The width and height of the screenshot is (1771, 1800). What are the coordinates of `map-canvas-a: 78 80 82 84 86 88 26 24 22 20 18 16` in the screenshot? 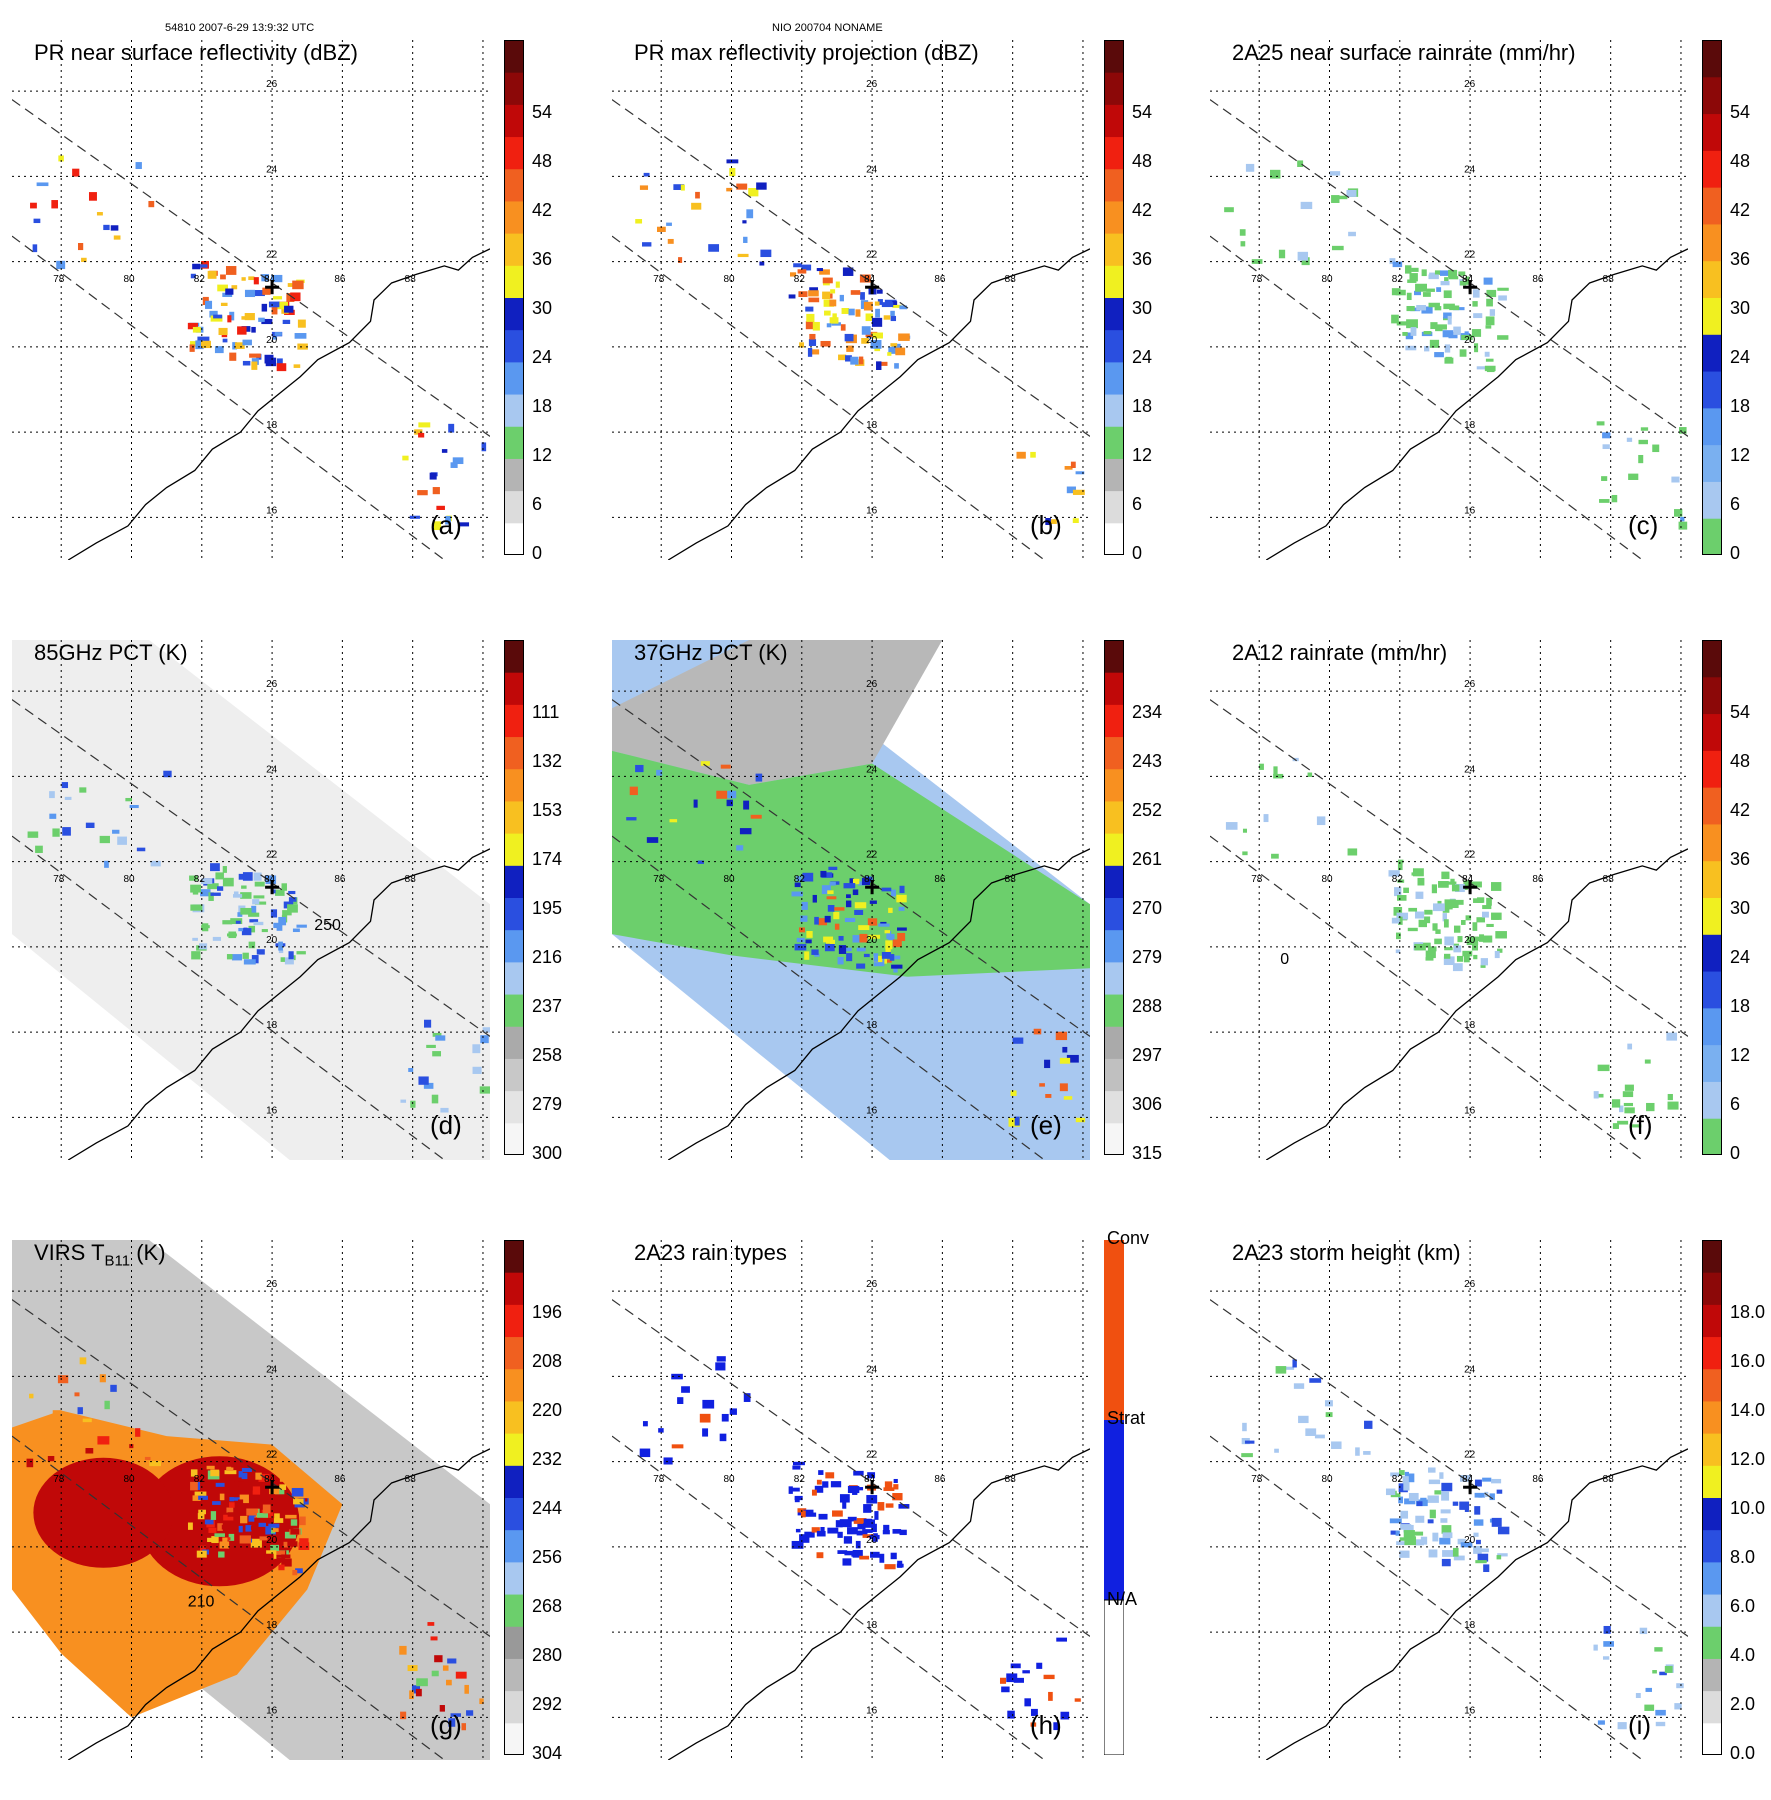 It's located at (251, 300).